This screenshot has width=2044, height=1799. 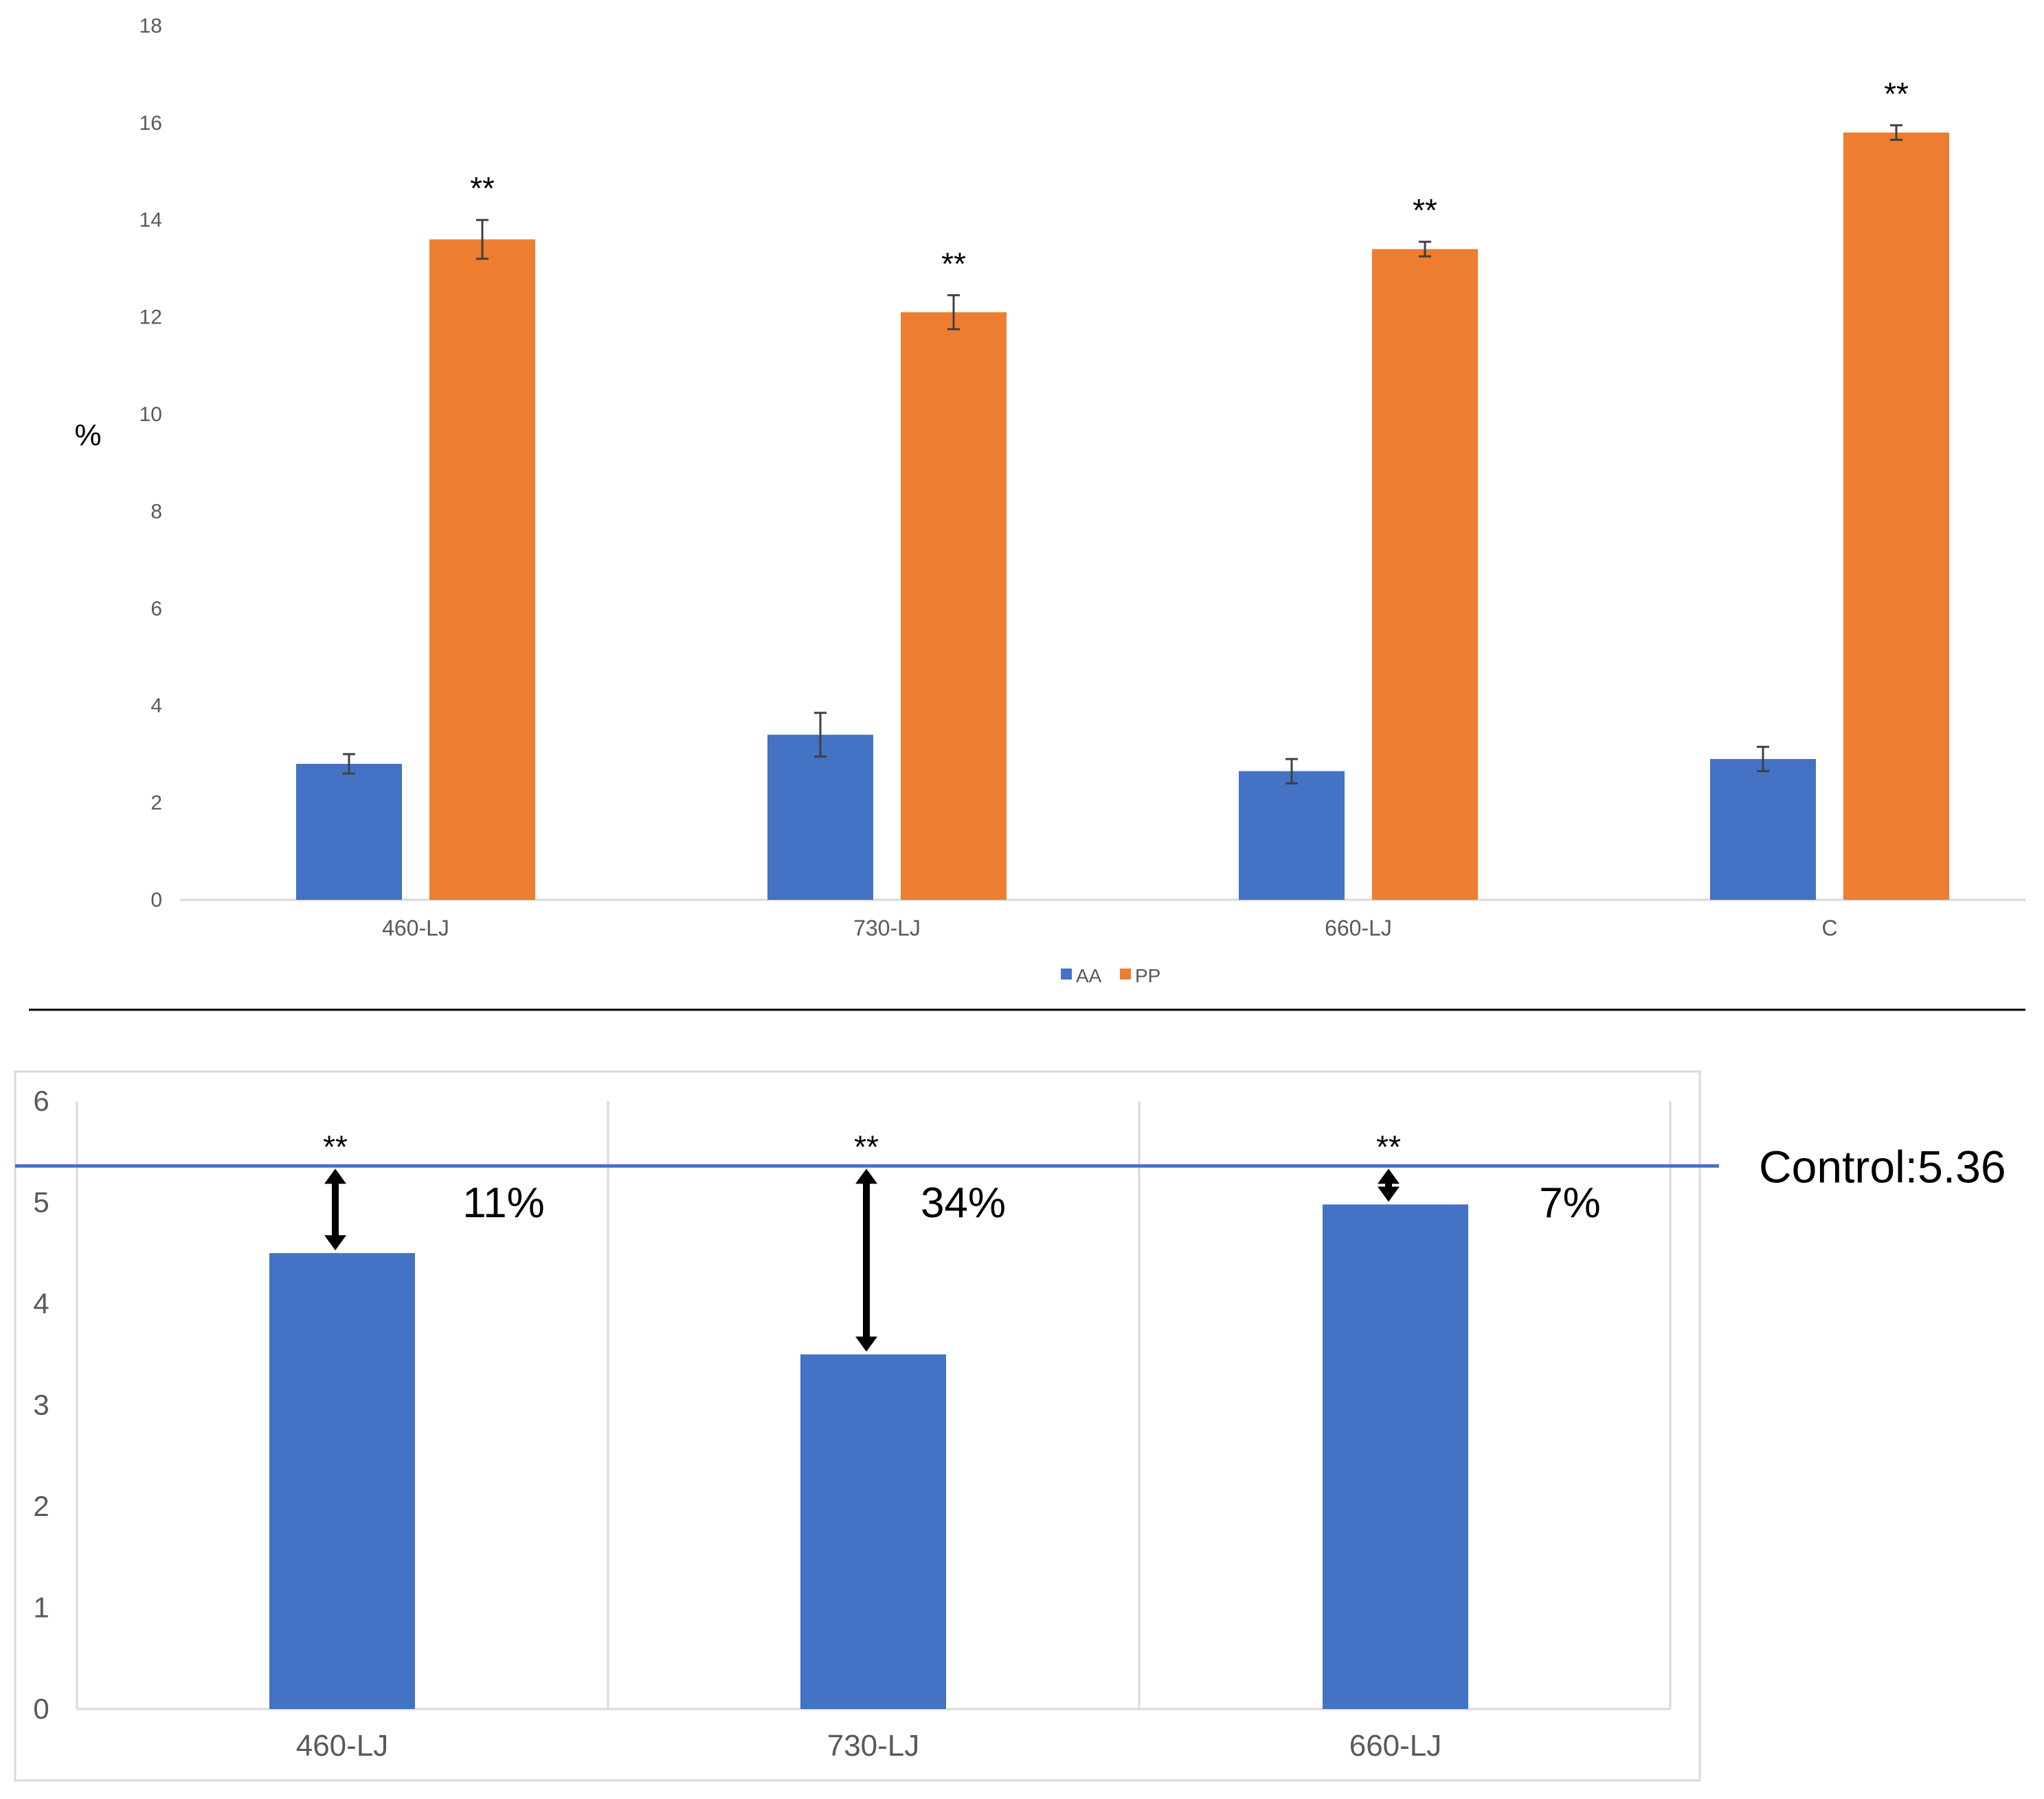 I want to click on x-tick-label: C, so click(x=1829, y=928).